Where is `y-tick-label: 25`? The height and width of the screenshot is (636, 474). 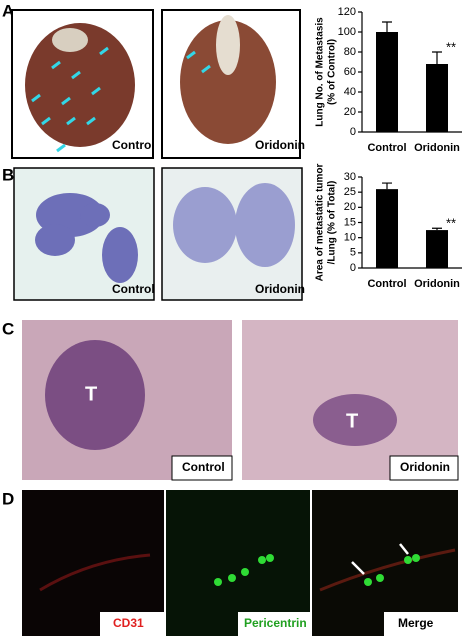
y-tick-label: 25 is located at coordinates (350, 192).